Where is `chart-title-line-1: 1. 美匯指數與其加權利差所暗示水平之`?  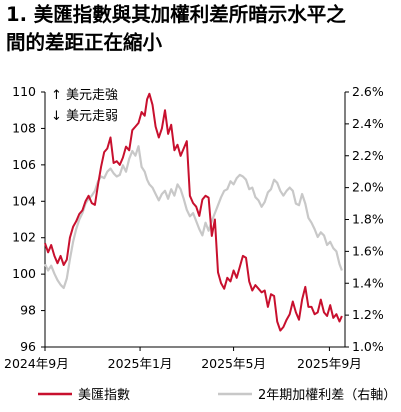
chart-title-line-1: 1. 美匯指數與其加權利差所暗示水平之 is located at coordinates (176, 14).